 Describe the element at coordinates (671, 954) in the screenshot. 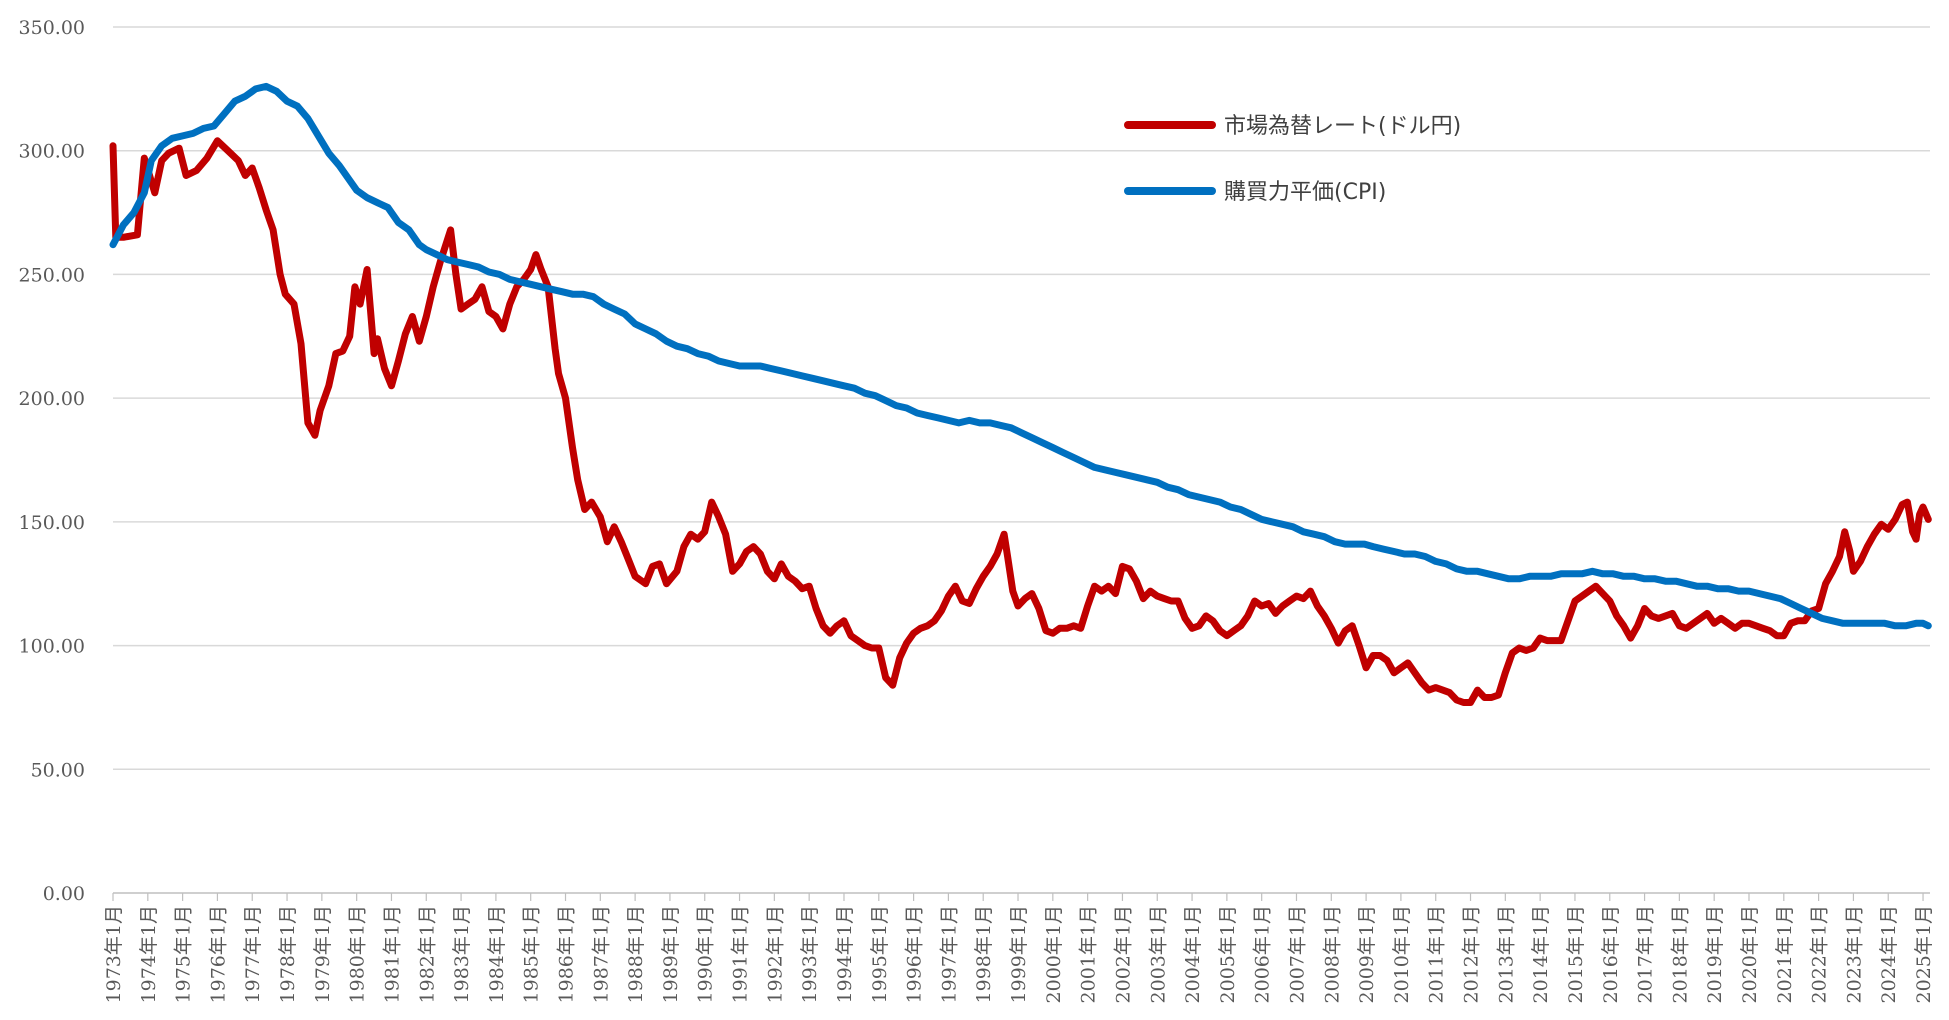

I see `x-tick-label: 1989年1月` at that location.